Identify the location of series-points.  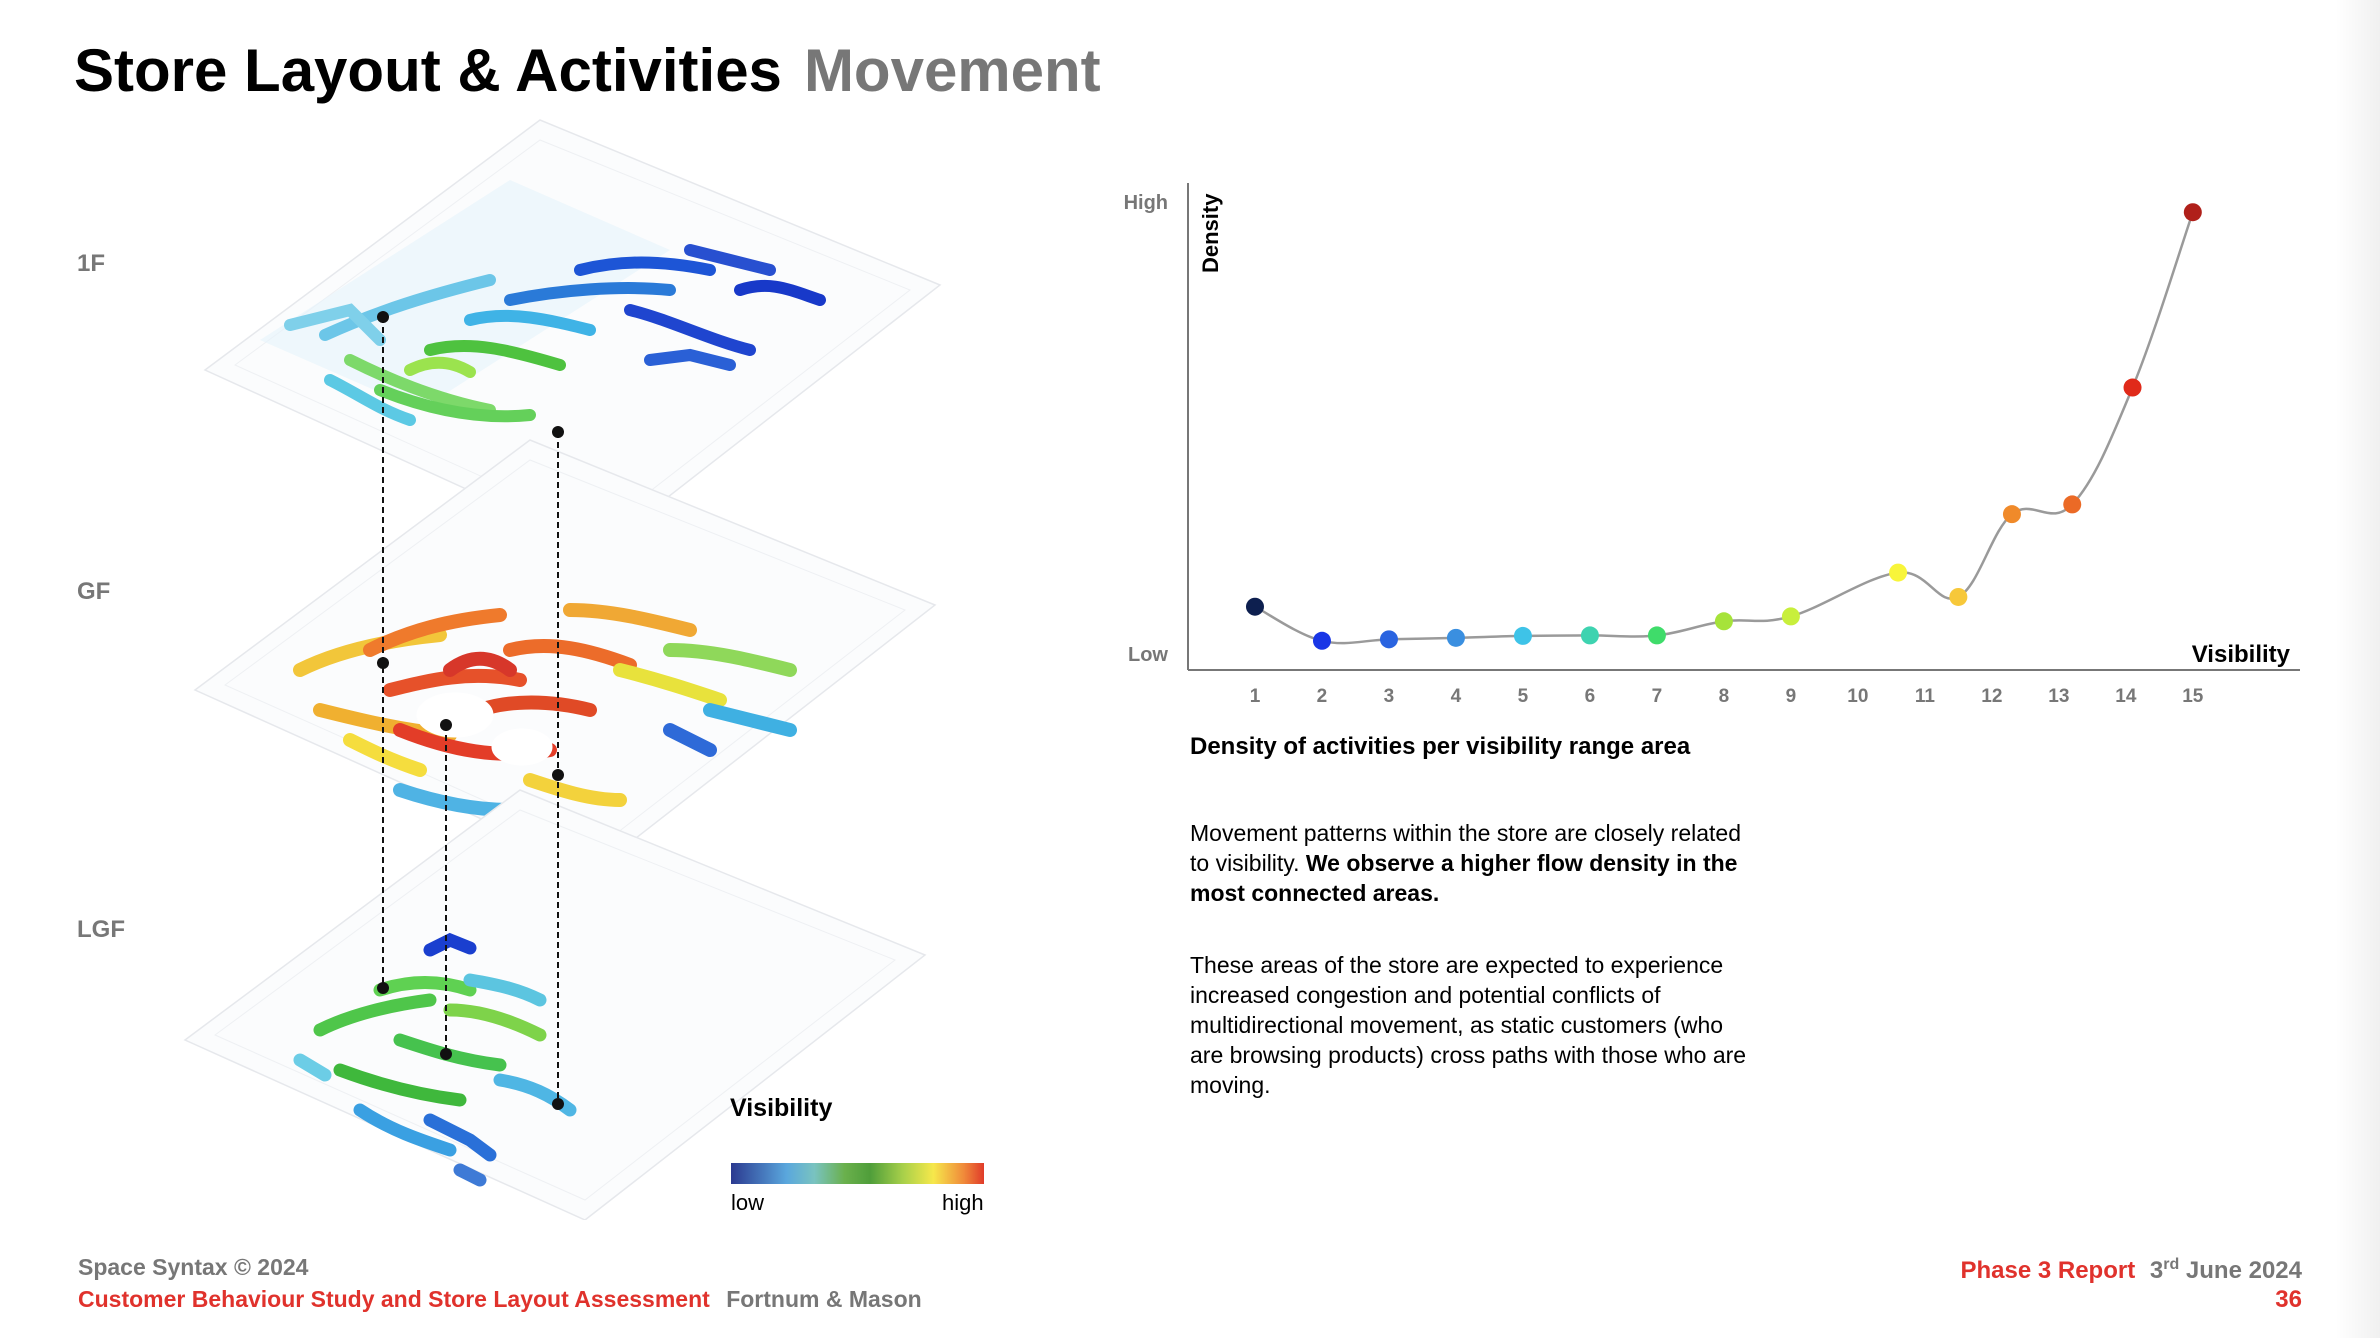
(1723, 426).